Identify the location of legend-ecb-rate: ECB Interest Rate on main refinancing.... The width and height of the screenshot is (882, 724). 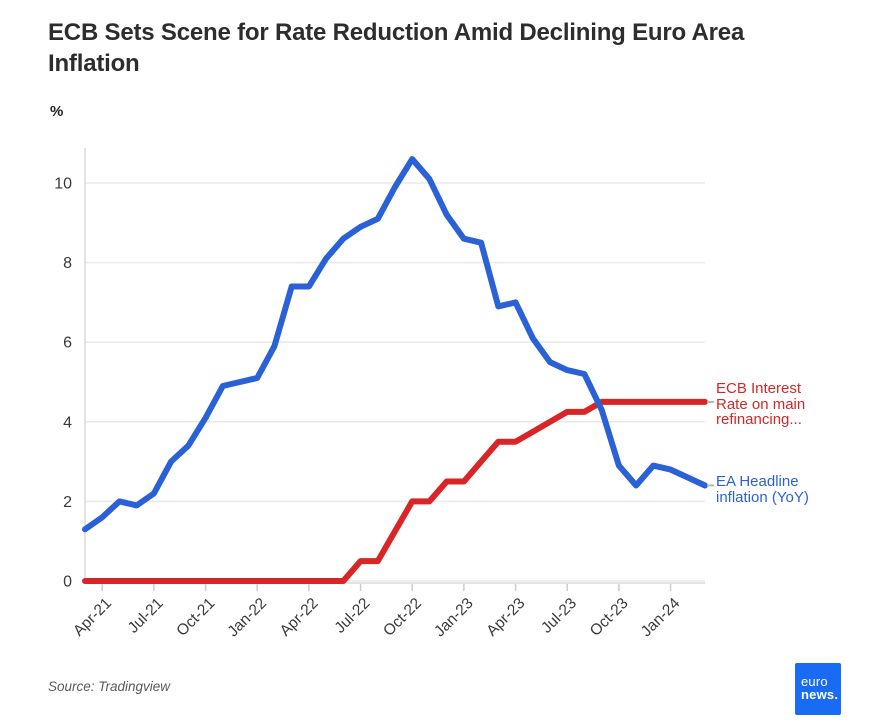
(760, 404).